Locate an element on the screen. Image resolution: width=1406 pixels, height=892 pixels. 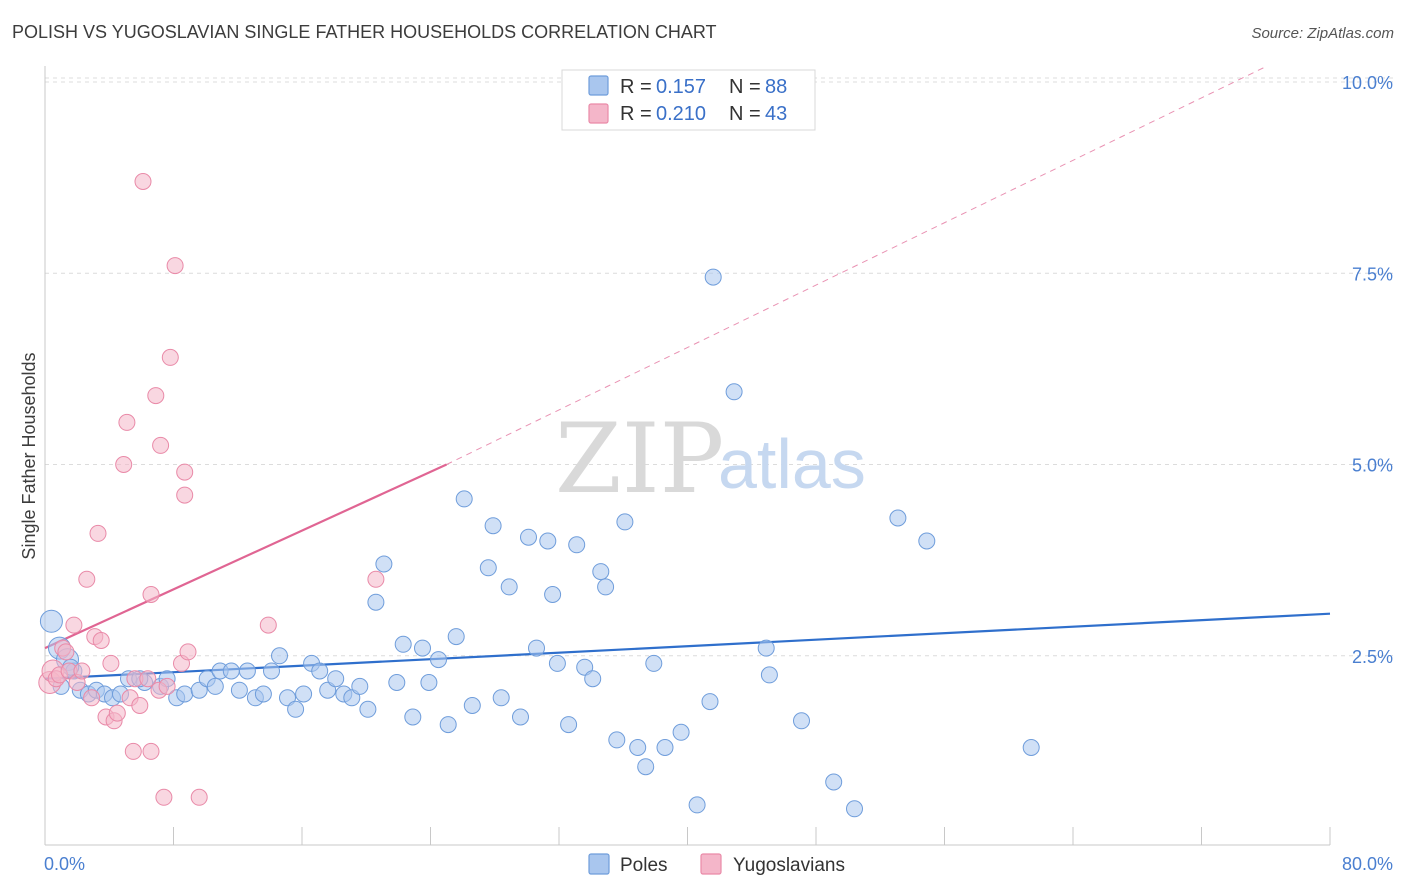
bottom-legend-poles: Poles is located at coordinates (644, 865).